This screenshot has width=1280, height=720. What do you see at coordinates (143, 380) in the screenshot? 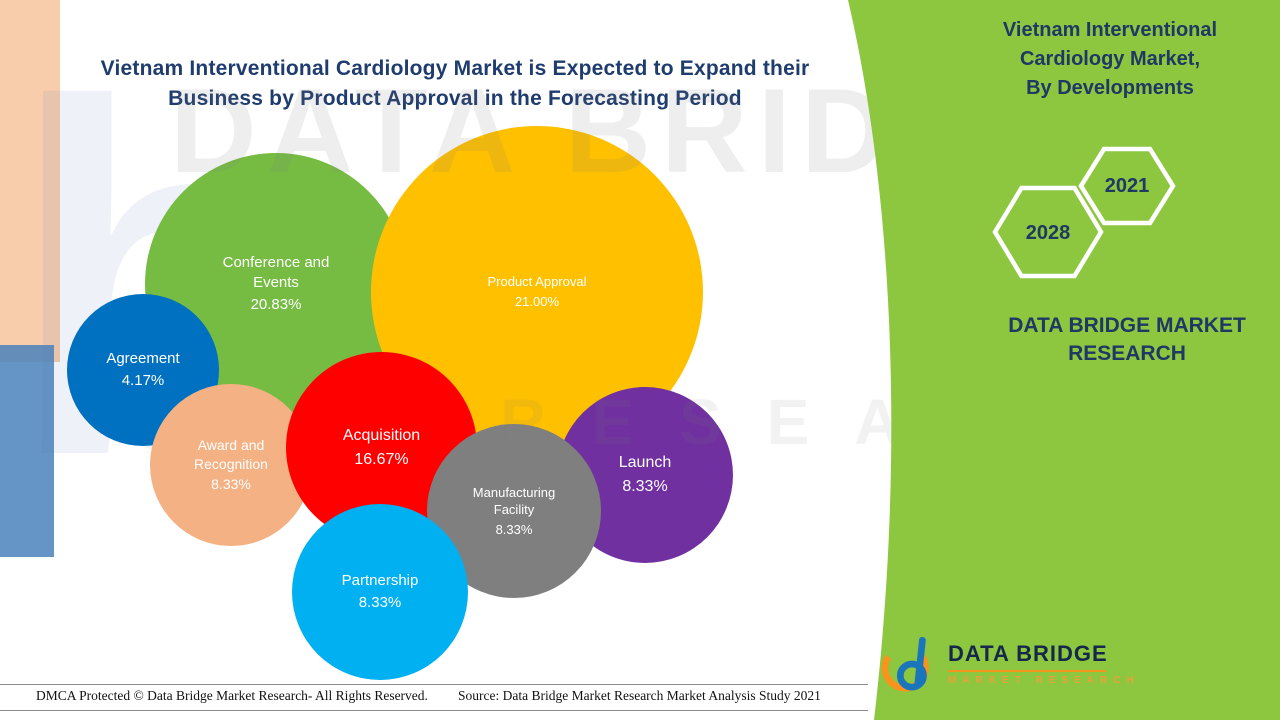
I see `bubble-value: 4.17%` at bounding box center [143, 380].